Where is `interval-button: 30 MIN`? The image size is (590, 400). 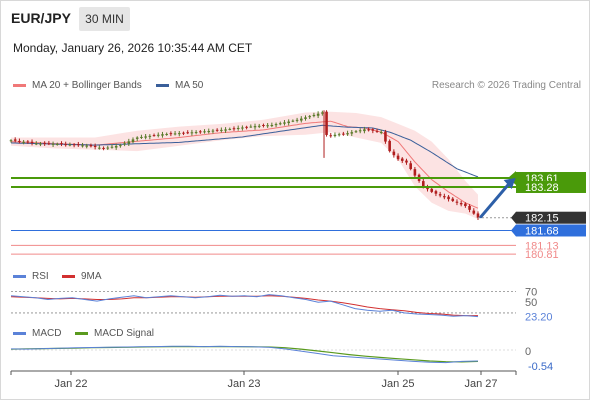 interval-button: 30 MIN is located at coordinates (104, 19).